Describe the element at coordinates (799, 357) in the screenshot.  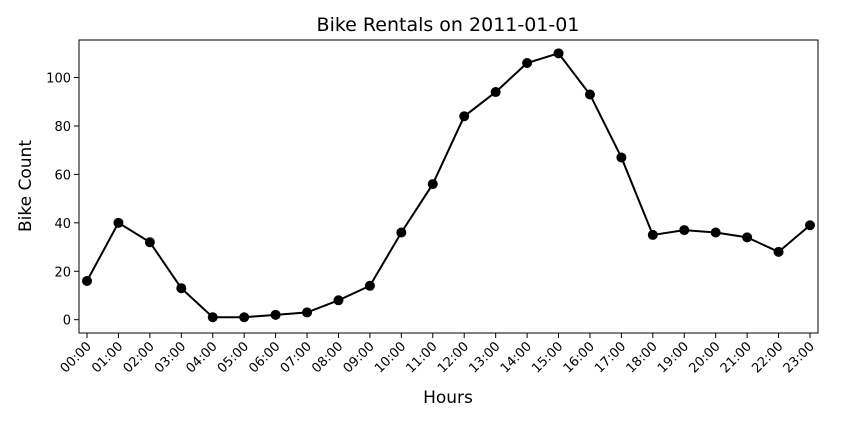
I see `x-tick-label: 23:00` at that location.